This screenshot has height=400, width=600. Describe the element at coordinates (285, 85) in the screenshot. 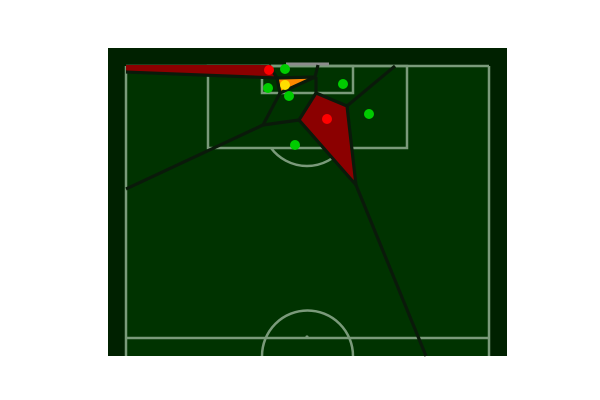

I see `ball` at that location.